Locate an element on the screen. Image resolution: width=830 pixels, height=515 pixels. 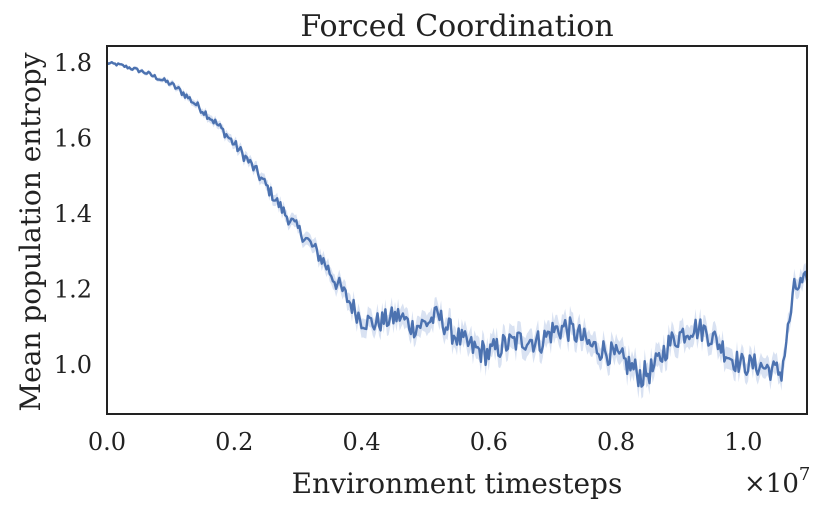
y-tick-label: 1.2 is located at coordinates (73, 289).